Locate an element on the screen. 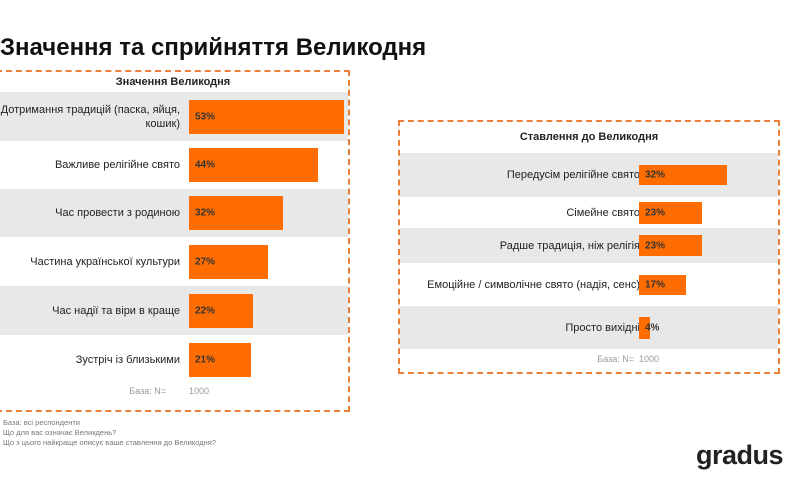 The width and height of the screenshot is (785, 487). bar-row: Передусім релігійне свято 32% is located at coordinates (589, 175).